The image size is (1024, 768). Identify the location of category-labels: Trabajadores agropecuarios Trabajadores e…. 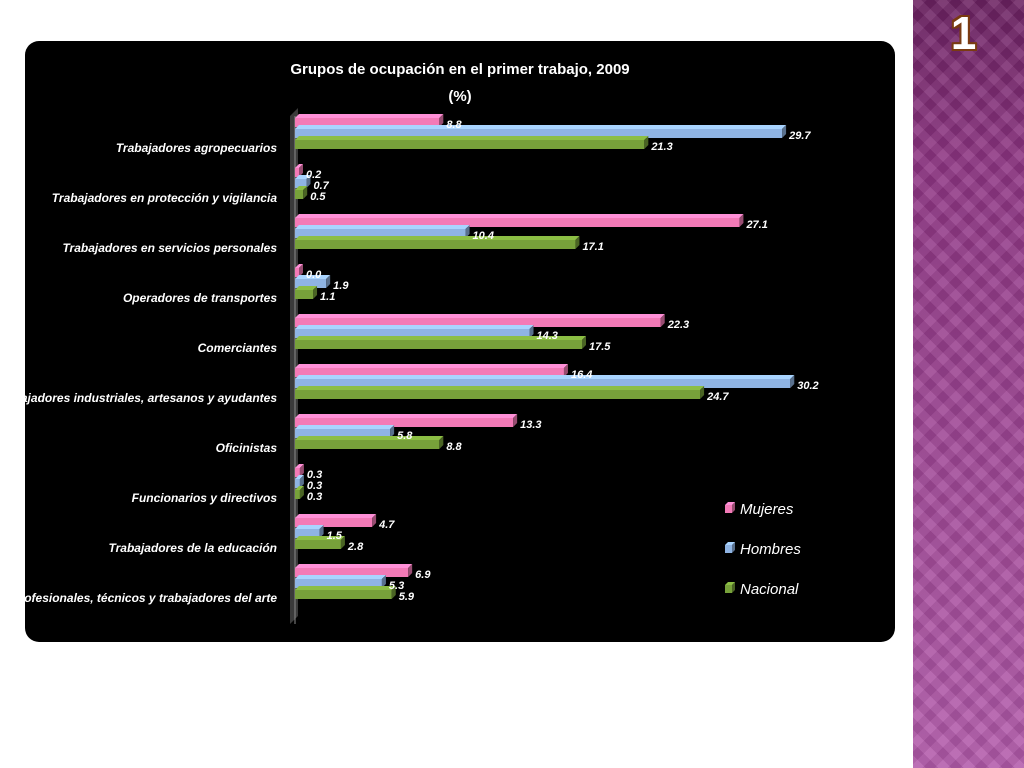
(151, 373).